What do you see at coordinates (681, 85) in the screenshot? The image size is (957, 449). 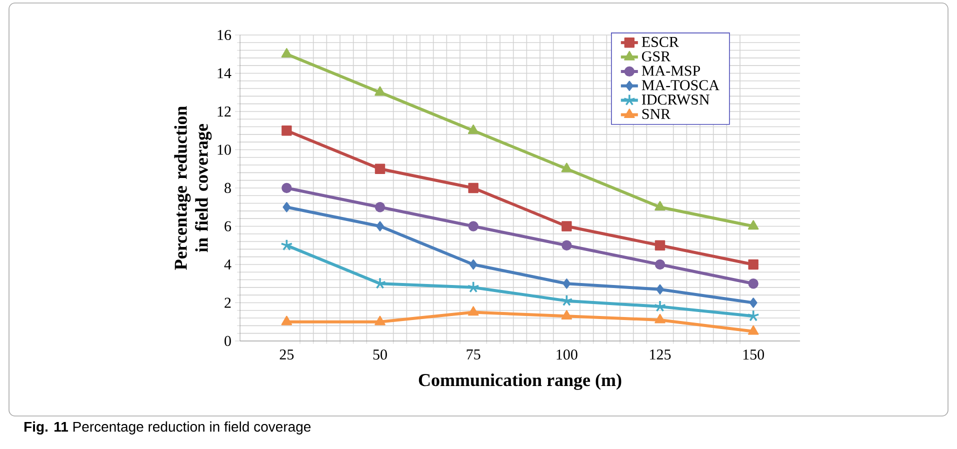 I see `legend-label: MA-TOSCA` at bounding box center [681, 85].